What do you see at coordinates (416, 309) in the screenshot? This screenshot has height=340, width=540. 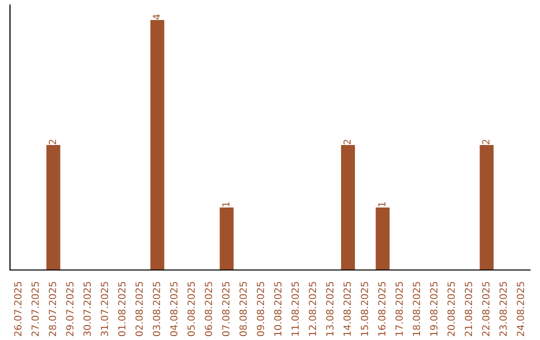 I see `x-tick-label: 18.08.2025` at bounding box center [416, 309].